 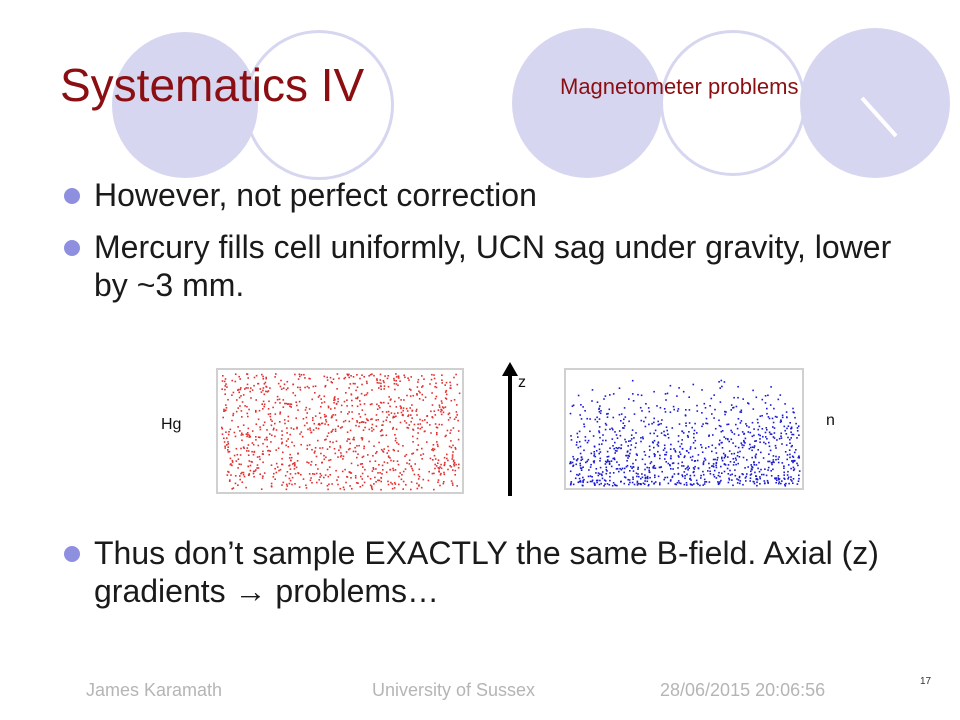 I want to click on footer-institution: University of Sussex, so click(x=454, y=690).